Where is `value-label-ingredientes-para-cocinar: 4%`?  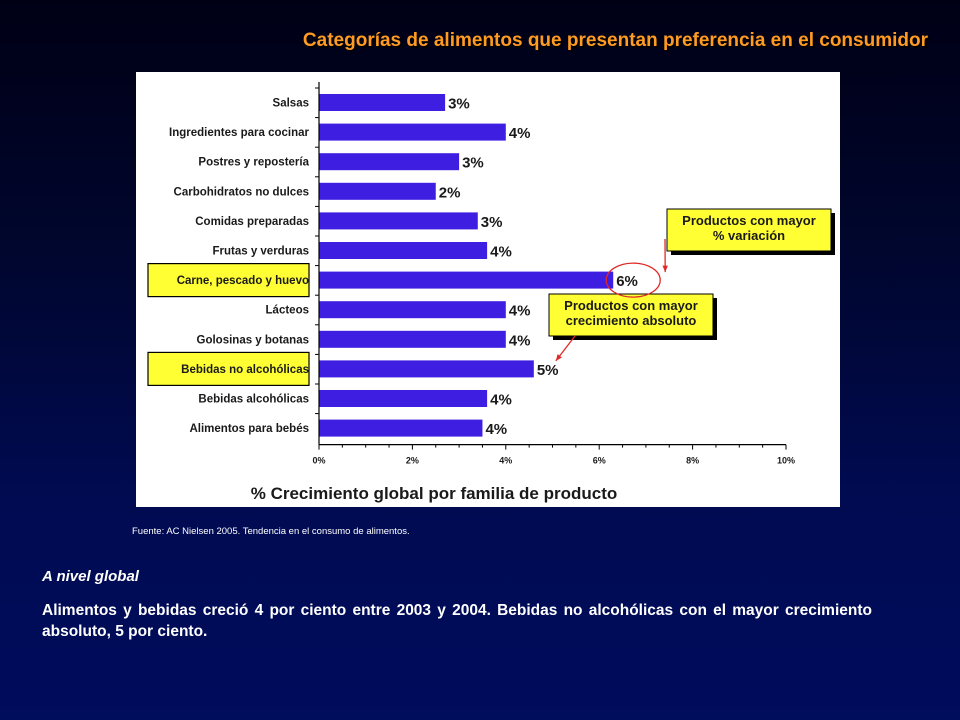 value-label-ingredientes-para-cocinar: 4% is located at coordinates (520, 133).